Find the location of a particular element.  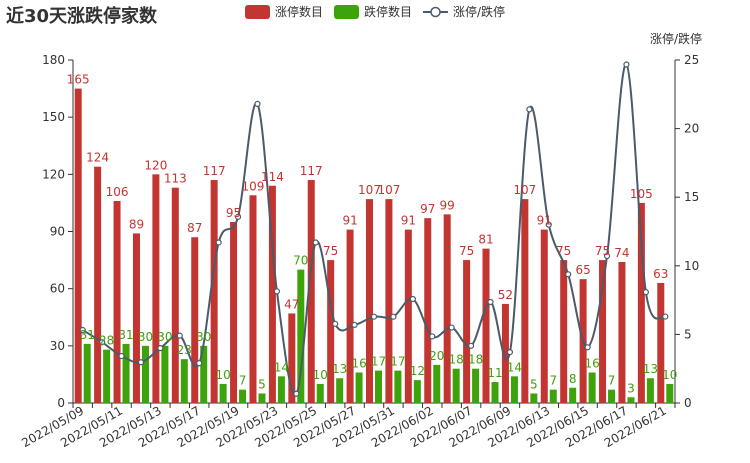

y-left-tick-label: 0 is located at coordinates (61, 403).